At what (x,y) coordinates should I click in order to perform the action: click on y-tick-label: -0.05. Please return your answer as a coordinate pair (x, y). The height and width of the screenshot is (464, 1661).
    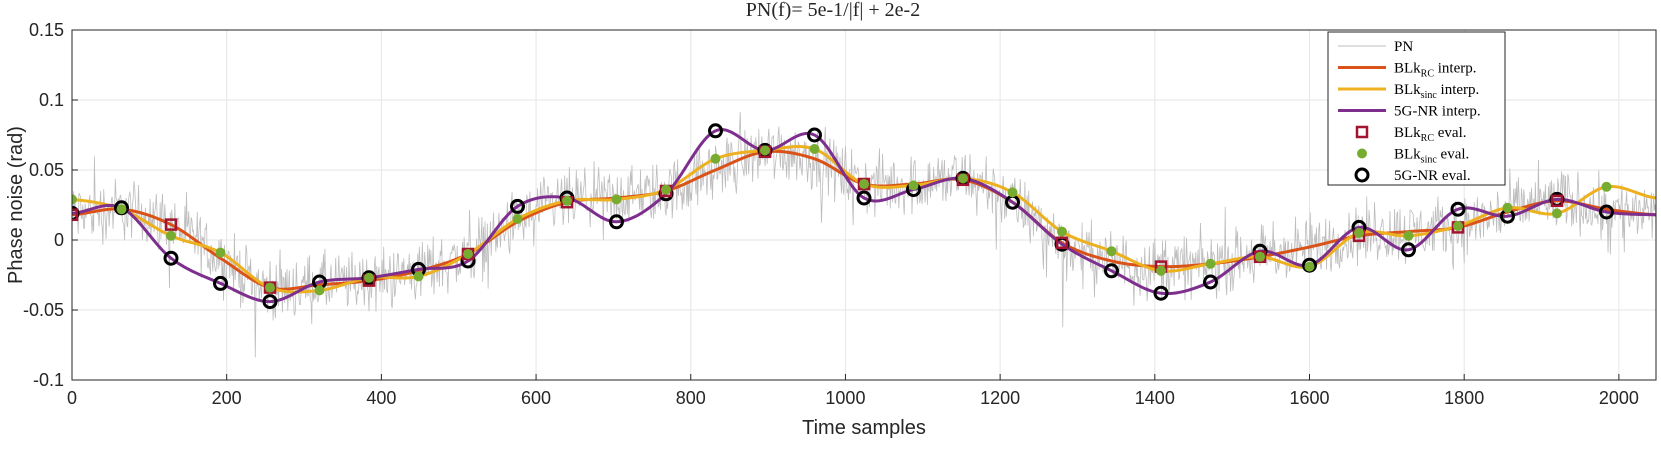
    Looking at the image, I should click on (43, 310).